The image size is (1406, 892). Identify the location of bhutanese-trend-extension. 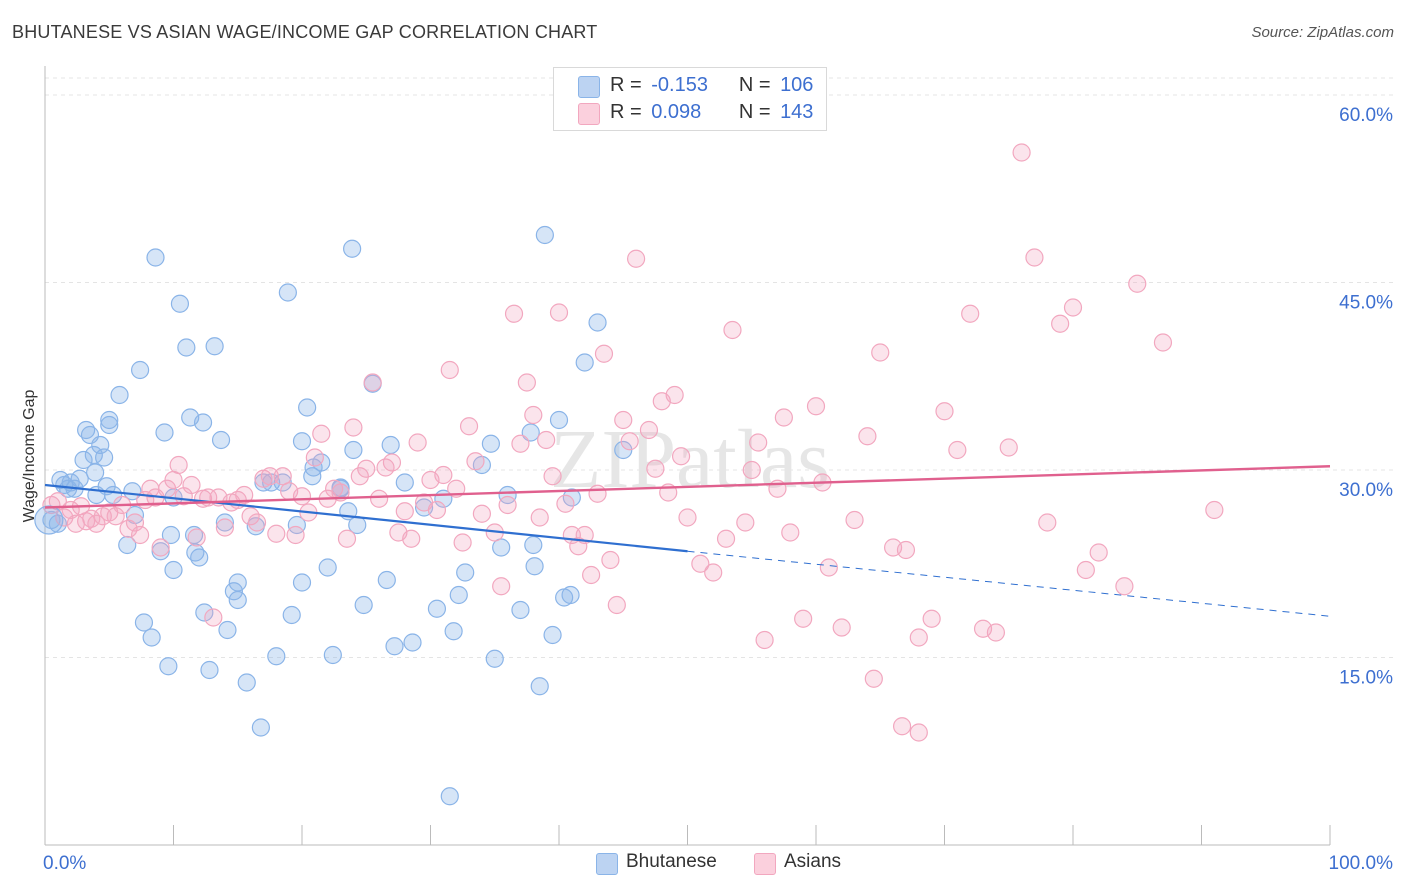
(1009, 583).